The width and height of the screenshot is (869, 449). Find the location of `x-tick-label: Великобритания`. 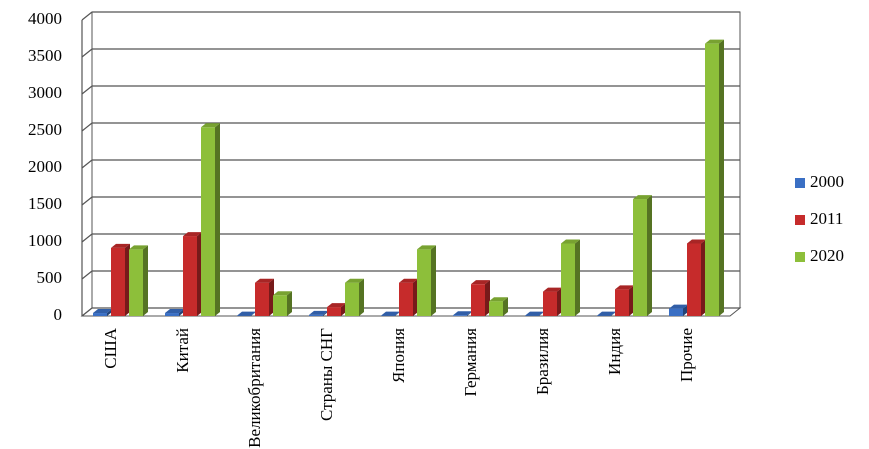

x-tick-label: Великобритания is located at coordinates (254, 388).